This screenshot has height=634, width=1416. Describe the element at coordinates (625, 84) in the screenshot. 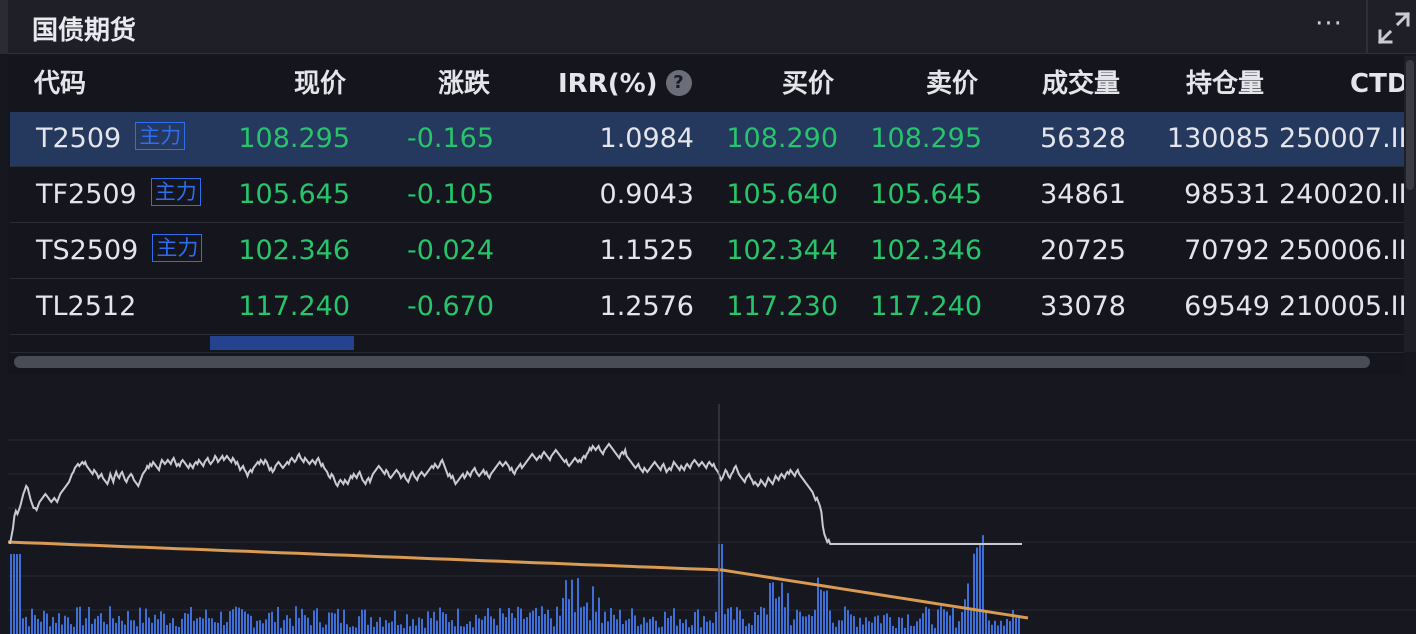

I see `col-header-irr: IRR(%)?` at that location.